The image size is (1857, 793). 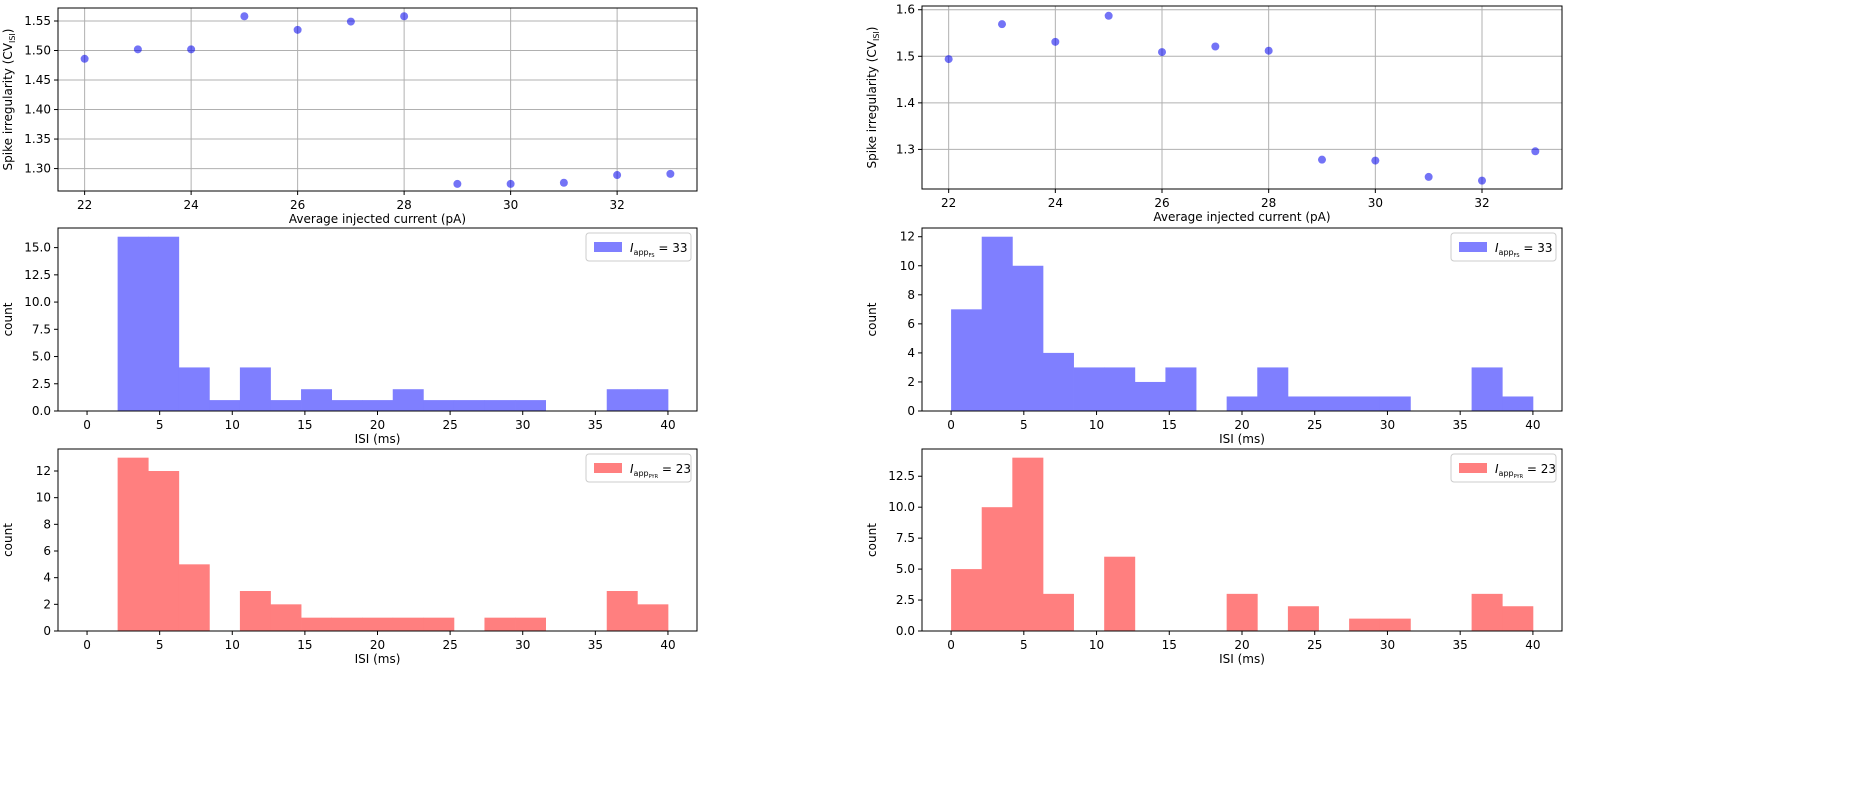 I want to click on x-tick-label: 26, so click(x=1161, y=203).